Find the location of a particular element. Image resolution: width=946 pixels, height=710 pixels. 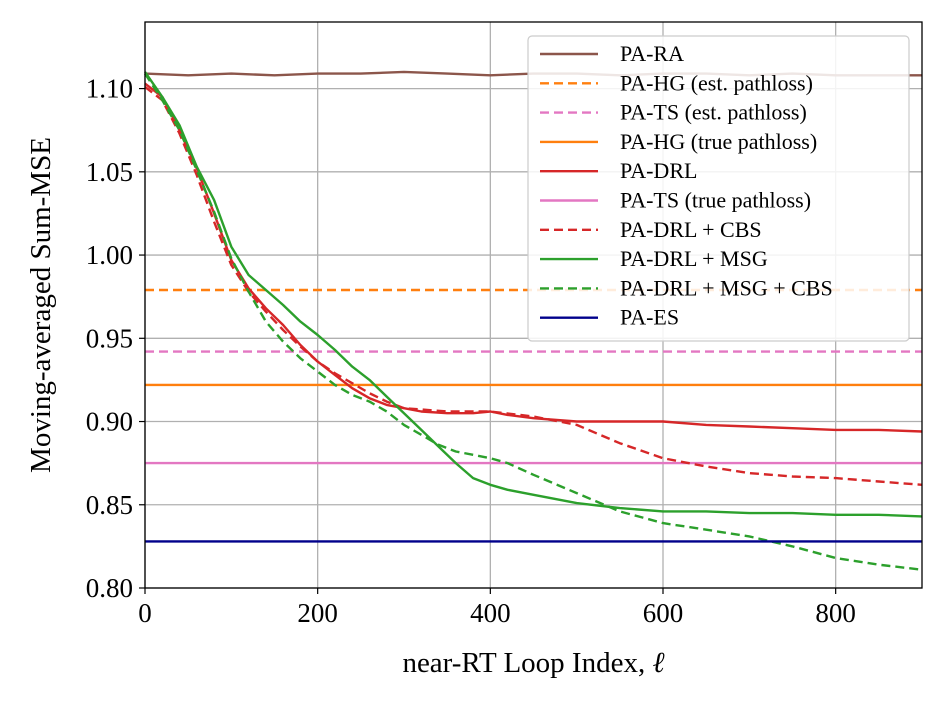

y-tick-label: 0.80 is located at coordinates (109, 588).